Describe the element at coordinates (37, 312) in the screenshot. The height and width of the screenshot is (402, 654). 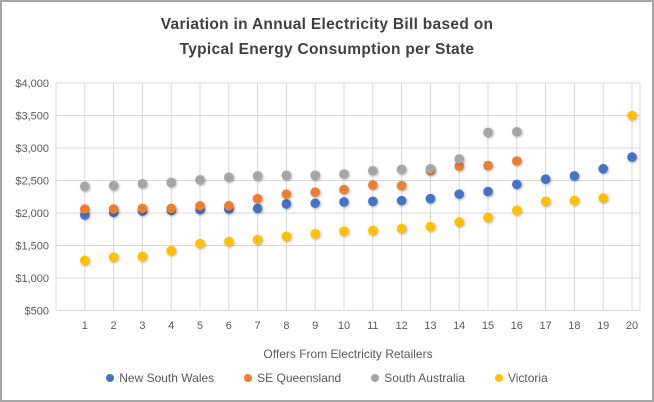
I see `y-tick-label: $500` at that location.